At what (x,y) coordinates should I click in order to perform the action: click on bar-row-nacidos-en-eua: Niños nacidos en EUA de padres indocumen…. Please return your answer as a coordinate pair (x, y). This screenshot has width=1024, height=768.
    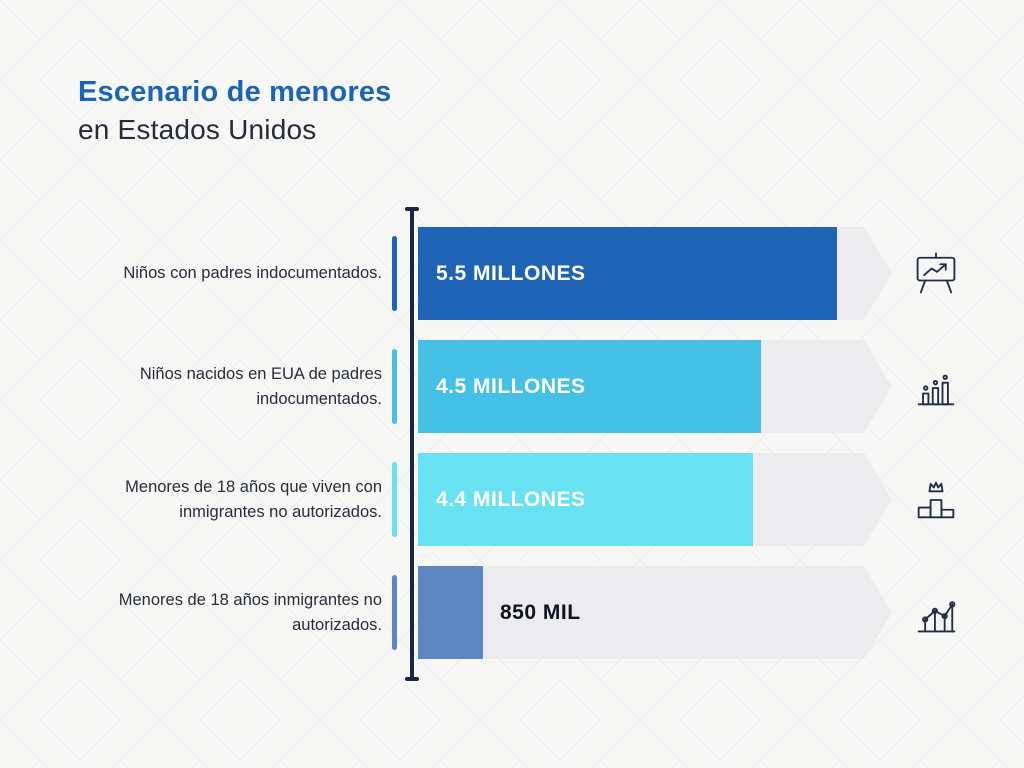
    Looking at the image, I should click on (512, 386).